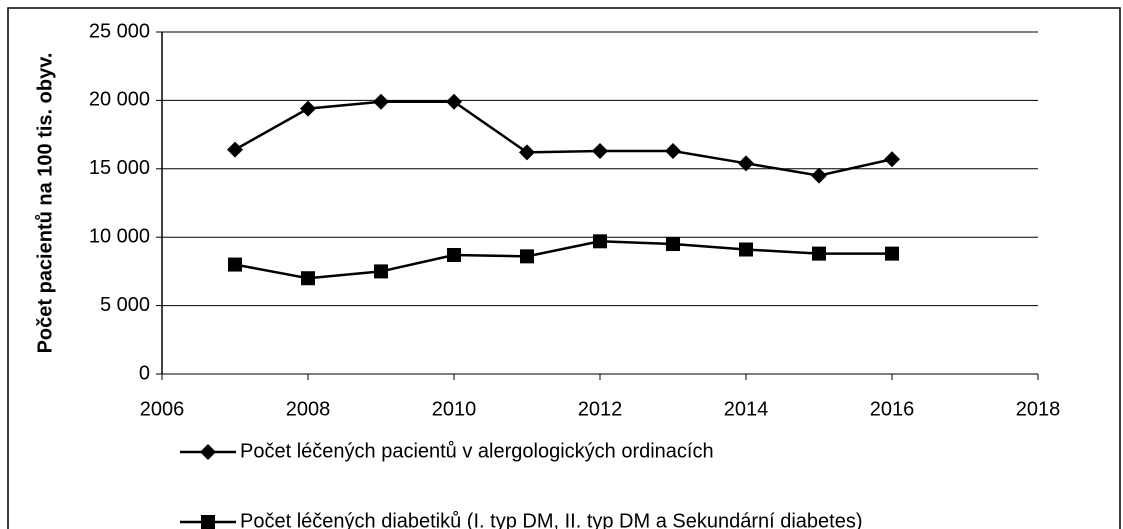 This screenshot has width=1123, height=529. What do you see at coordinates (144, 373) in the screenshot?
I see `y-tick-label: 0` at bounding box center [144, 373].